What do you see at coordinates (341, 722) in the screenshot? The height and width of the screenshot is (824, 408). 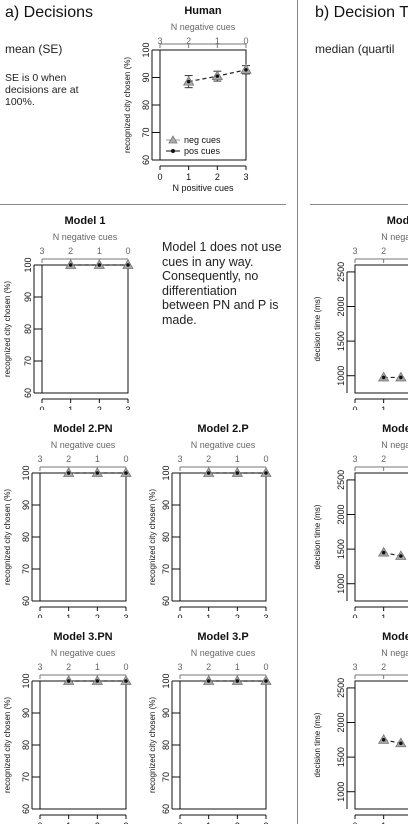 I see `y-tick-label: 2000` at bounding box center [341, 722].